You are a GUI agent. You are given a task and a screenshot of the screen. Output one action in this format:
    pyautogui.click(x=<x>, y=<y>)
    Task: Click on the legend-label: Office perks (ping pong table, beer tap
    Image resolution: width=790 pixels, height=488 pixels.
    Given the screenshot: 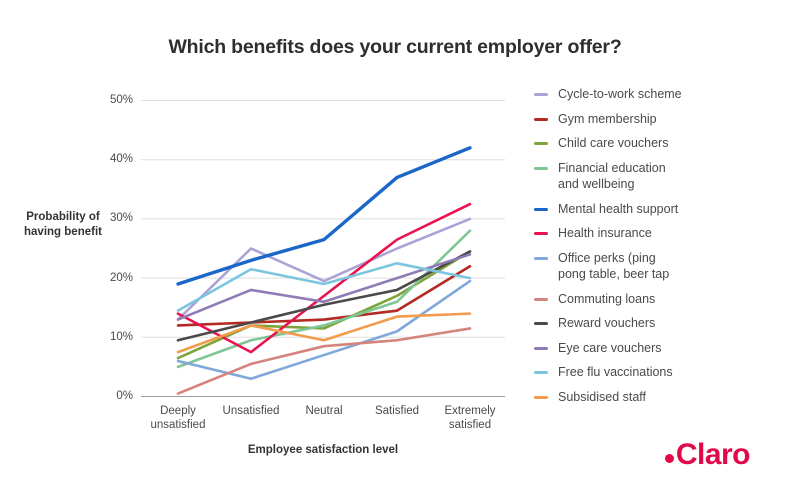 What is the action you would take?
    pyautogui.click(x=614, y=266)
    